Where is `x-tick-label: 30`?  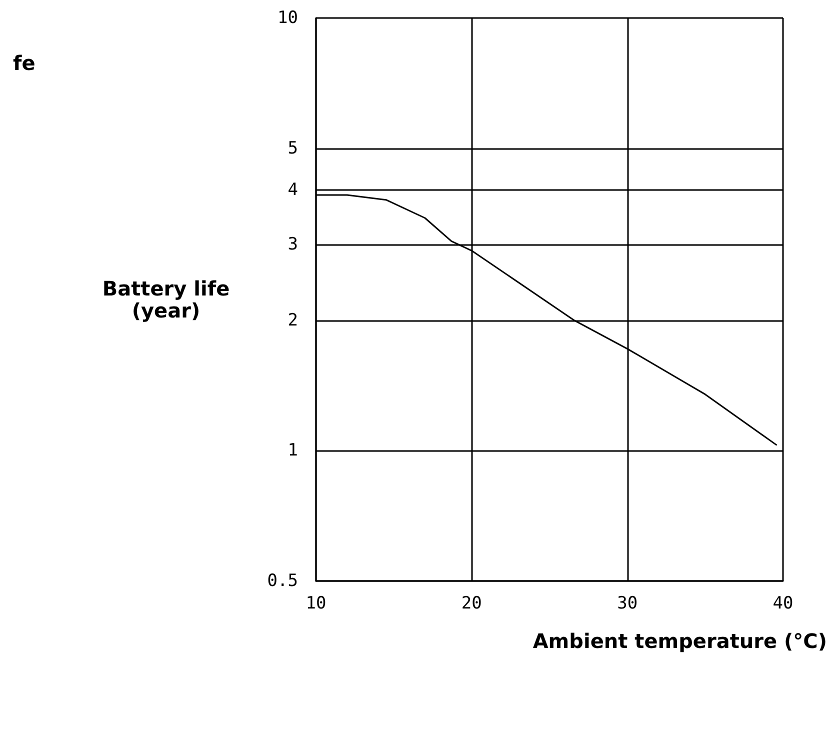
x-tick-label: 30 is located at coordinates (627, 604).